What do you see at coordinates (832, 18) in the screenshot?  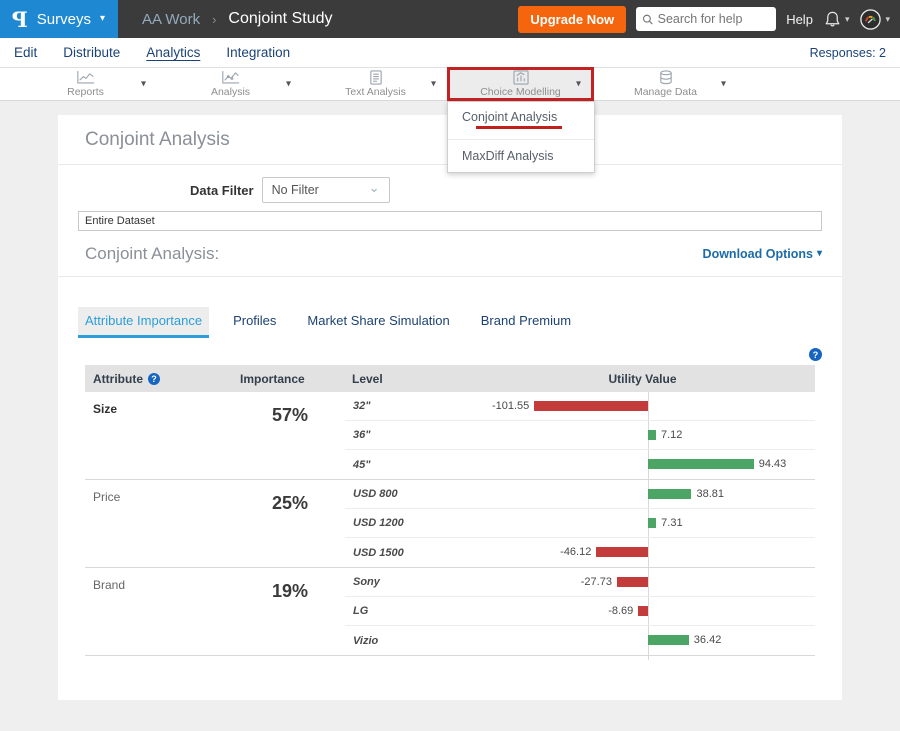 I see `bell-icon` at bounding box center [832, 18].